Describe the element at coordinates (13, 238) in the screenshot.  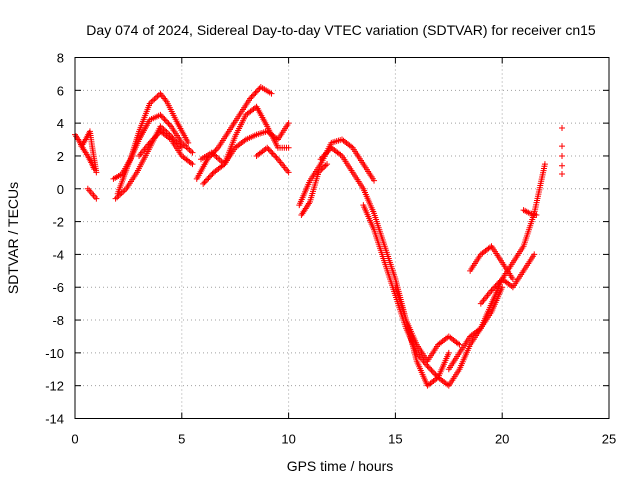
I see `y-axis-title: SDTVAR / TECUs` at that location.